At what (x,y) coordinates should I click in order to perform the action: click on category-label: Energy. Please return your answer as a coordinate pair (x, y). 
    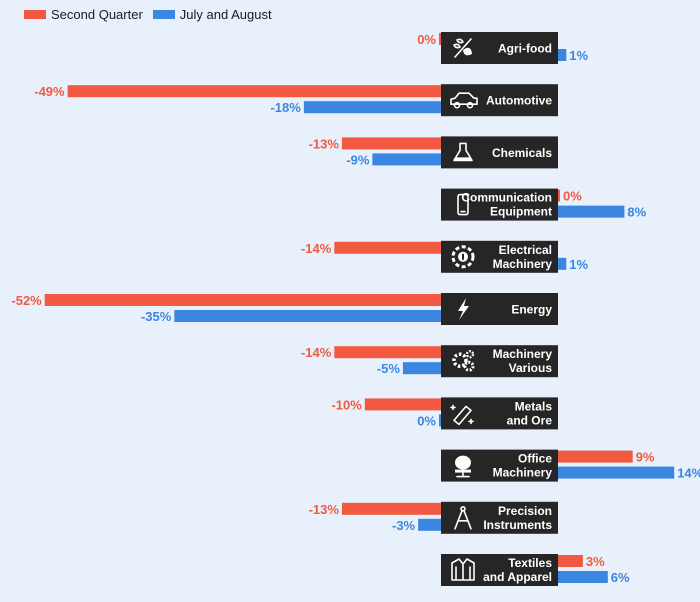
    Looking at the image, I should click on (531, 310).